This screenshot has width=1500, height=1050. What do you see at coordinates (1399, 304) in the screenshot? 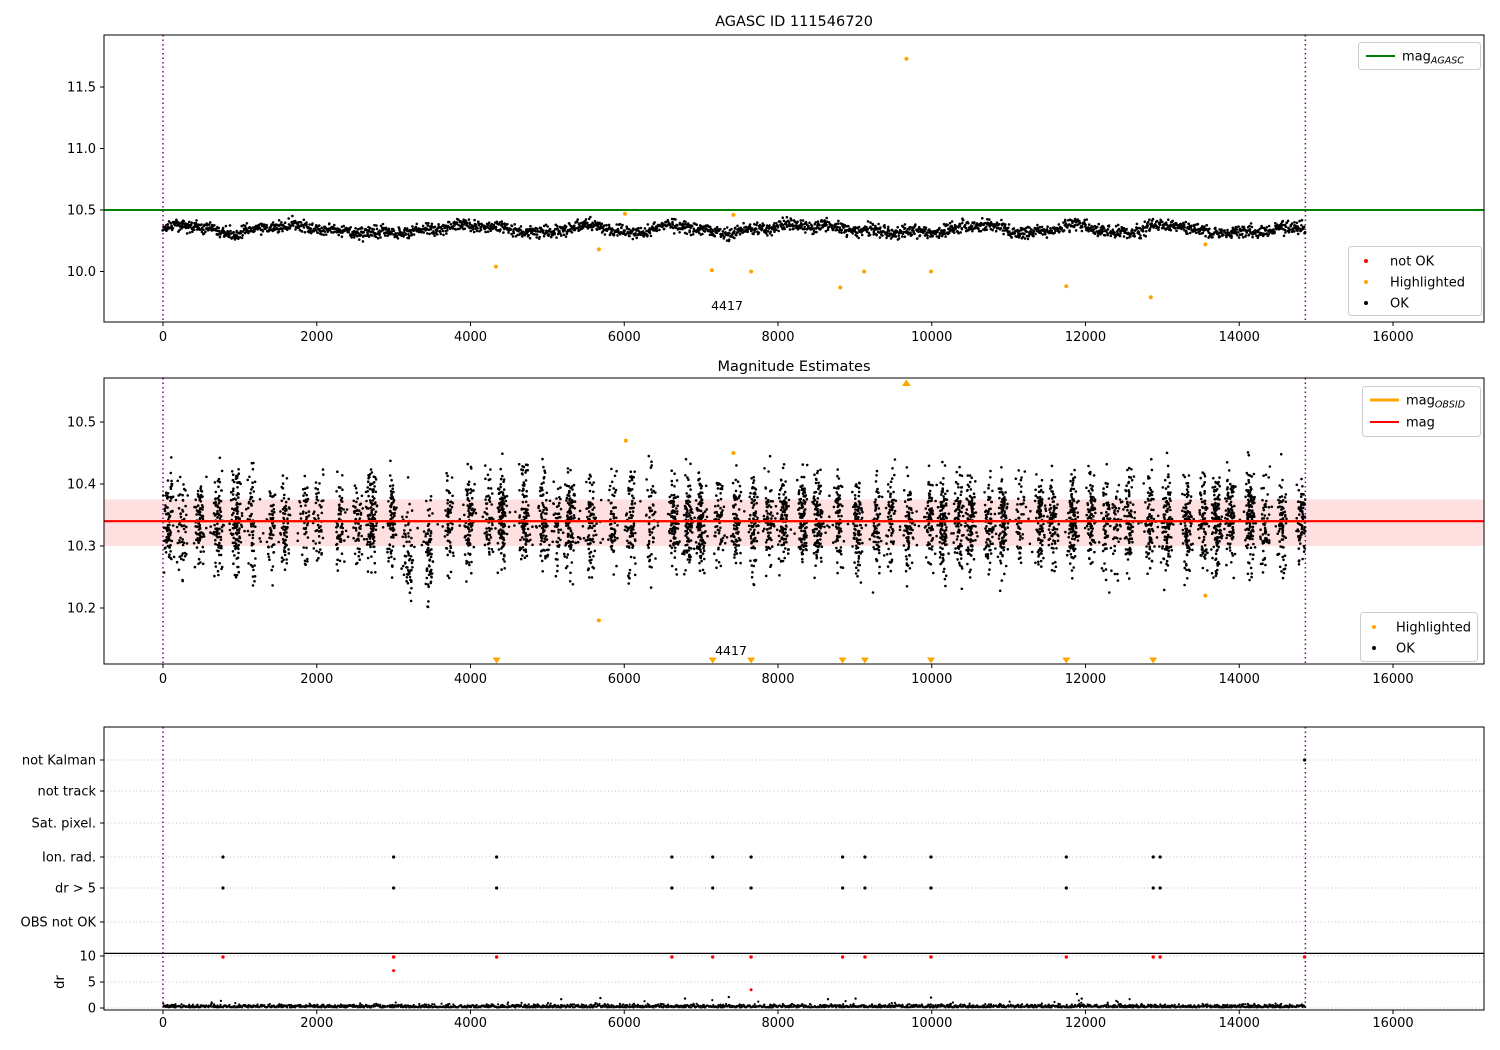
I see `ok-legend-label: OK` at bounding box center [1399, 304].